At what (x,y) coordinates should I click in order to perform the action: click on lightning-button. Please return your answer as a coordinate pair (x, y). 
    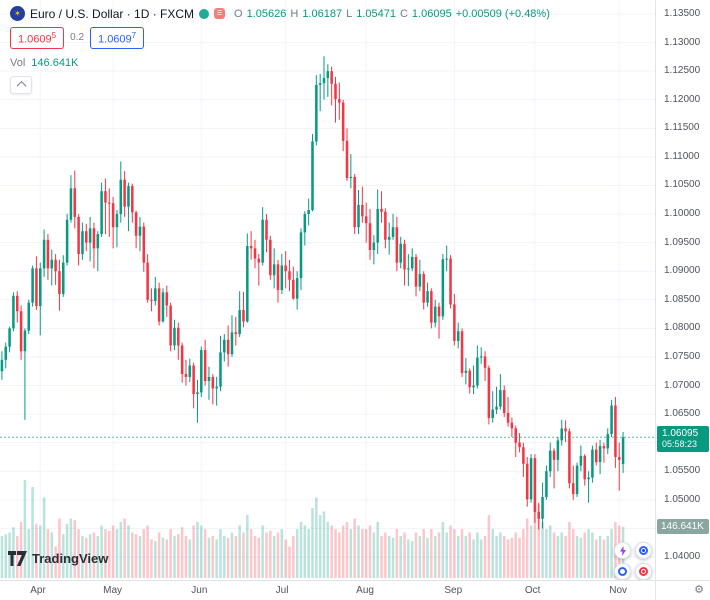
    Looking at the image, I should click on (622, 550).